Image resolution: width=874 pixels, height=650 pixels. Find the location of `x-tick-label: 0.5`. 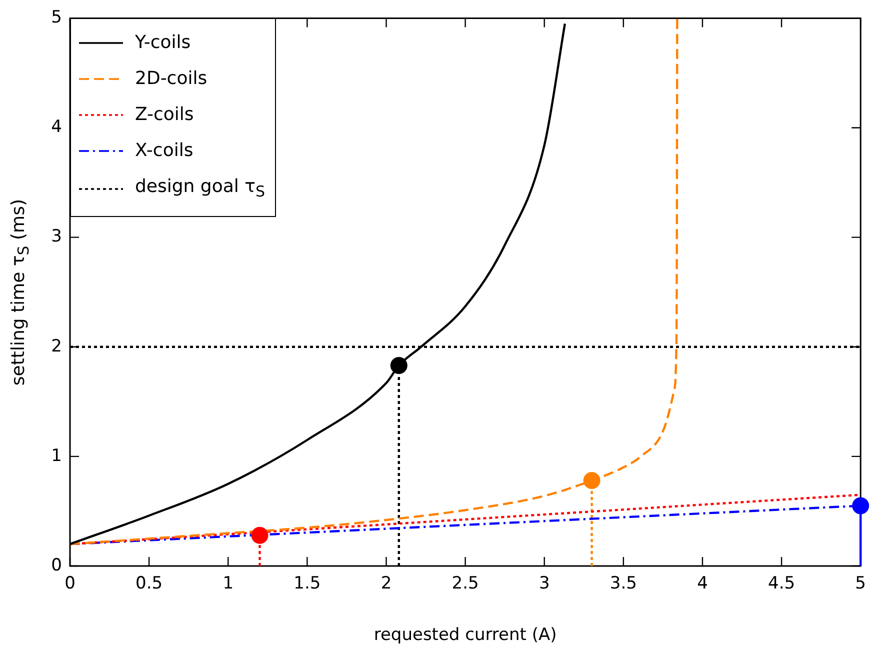

x-tick-label: 0.5 is located at coordinates (149, 584).